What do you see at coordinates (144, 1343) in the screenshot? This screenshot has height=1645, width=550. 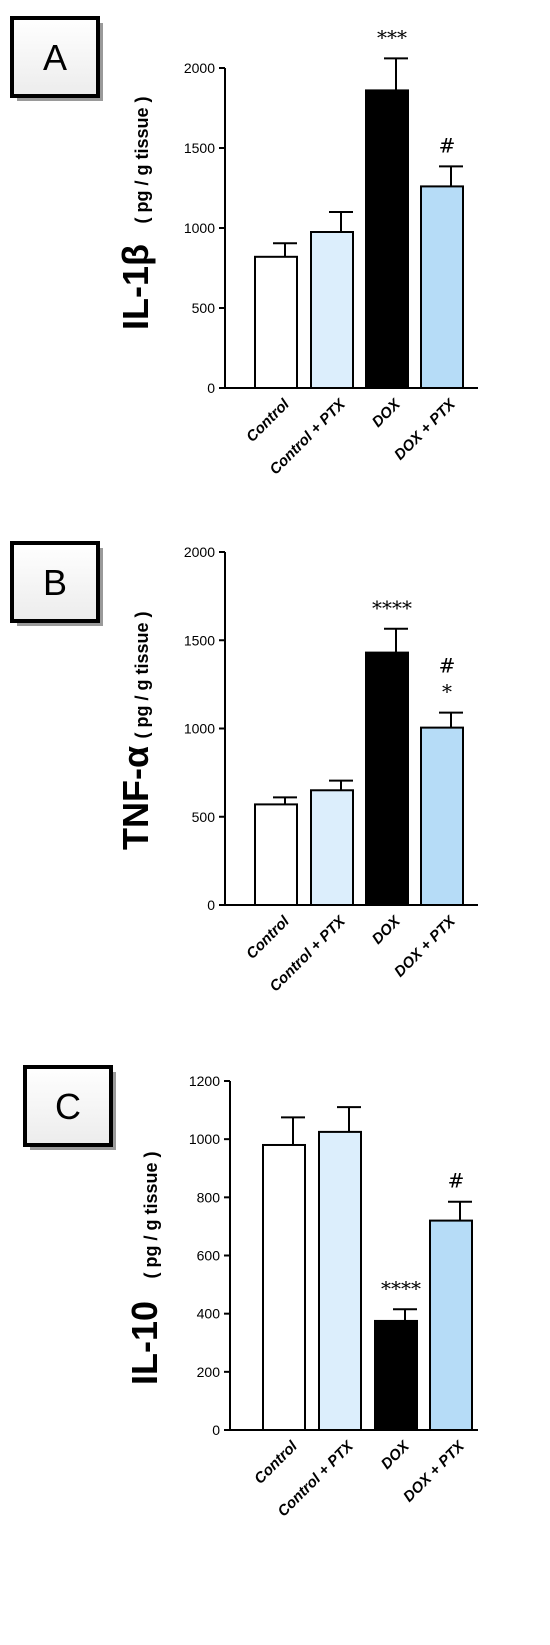 I see `y-axis-title: IL-10` at bounding box center [144, 1343].